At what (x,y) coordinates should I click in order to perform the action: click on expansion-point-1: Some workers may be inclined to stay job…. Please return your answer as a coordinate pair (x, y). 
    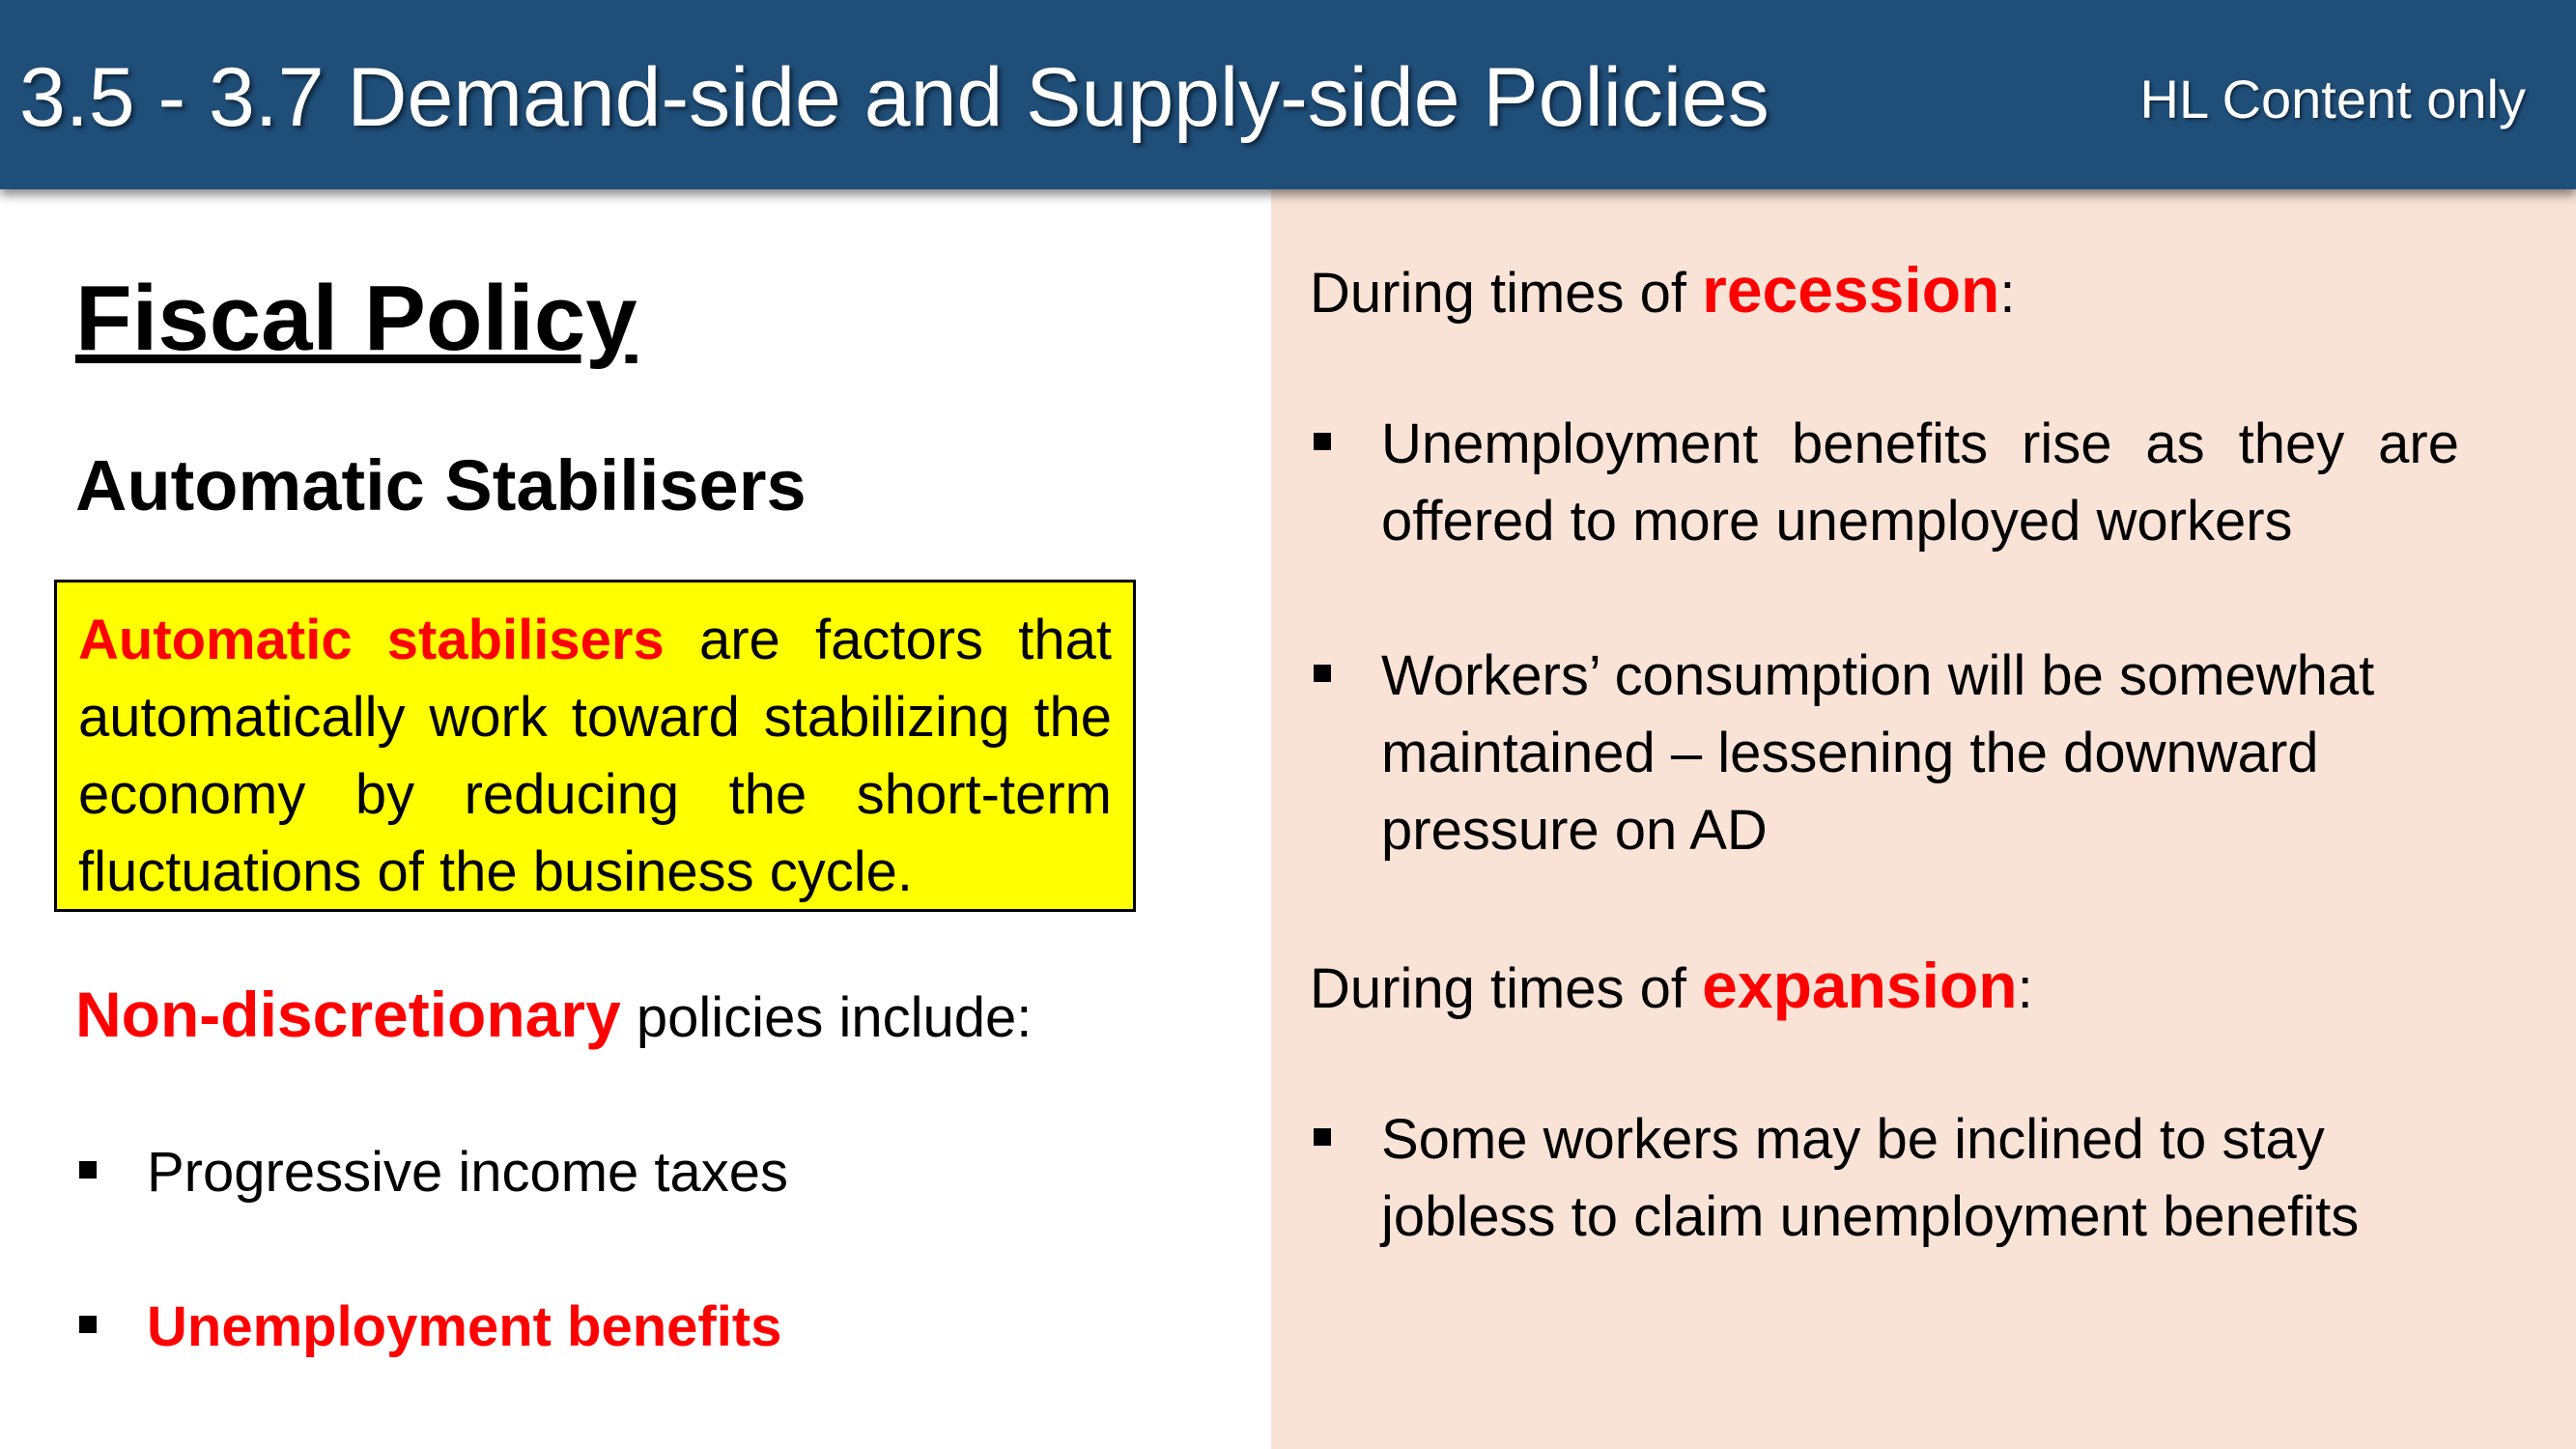
    Looking at the image, I should click on (1870, 1178).